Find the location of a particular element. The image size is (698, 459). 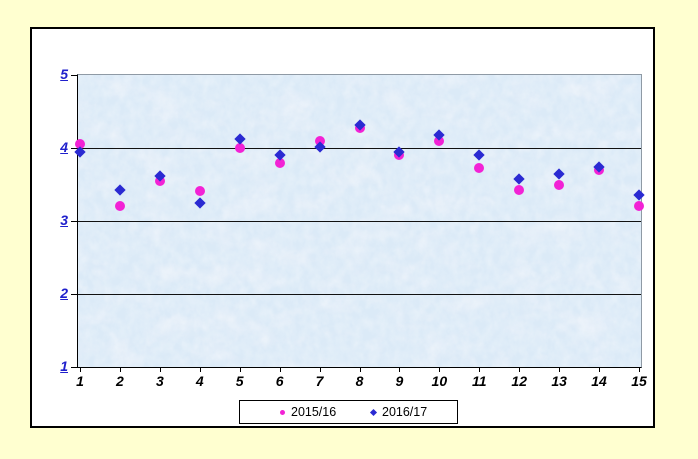

x-axis-tick-label: 10 is located at coordinates (439, 381).